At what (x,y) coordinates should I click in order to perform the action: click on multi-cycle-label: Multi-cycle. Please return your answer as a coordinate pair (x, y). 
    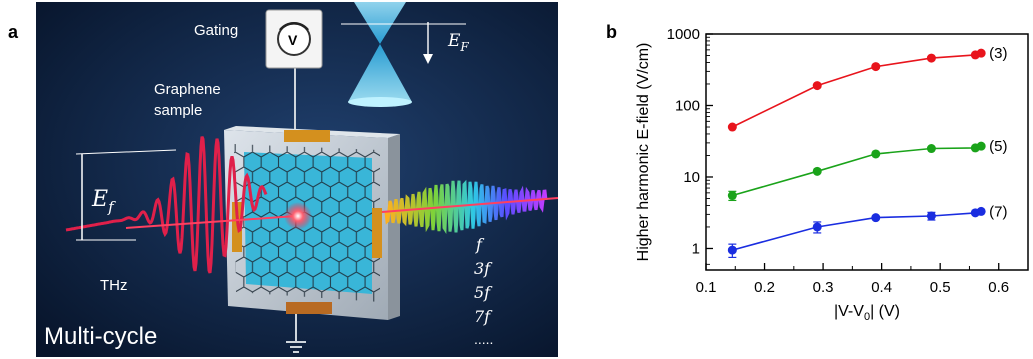
    Looking at the image, I should click on (100, 336).